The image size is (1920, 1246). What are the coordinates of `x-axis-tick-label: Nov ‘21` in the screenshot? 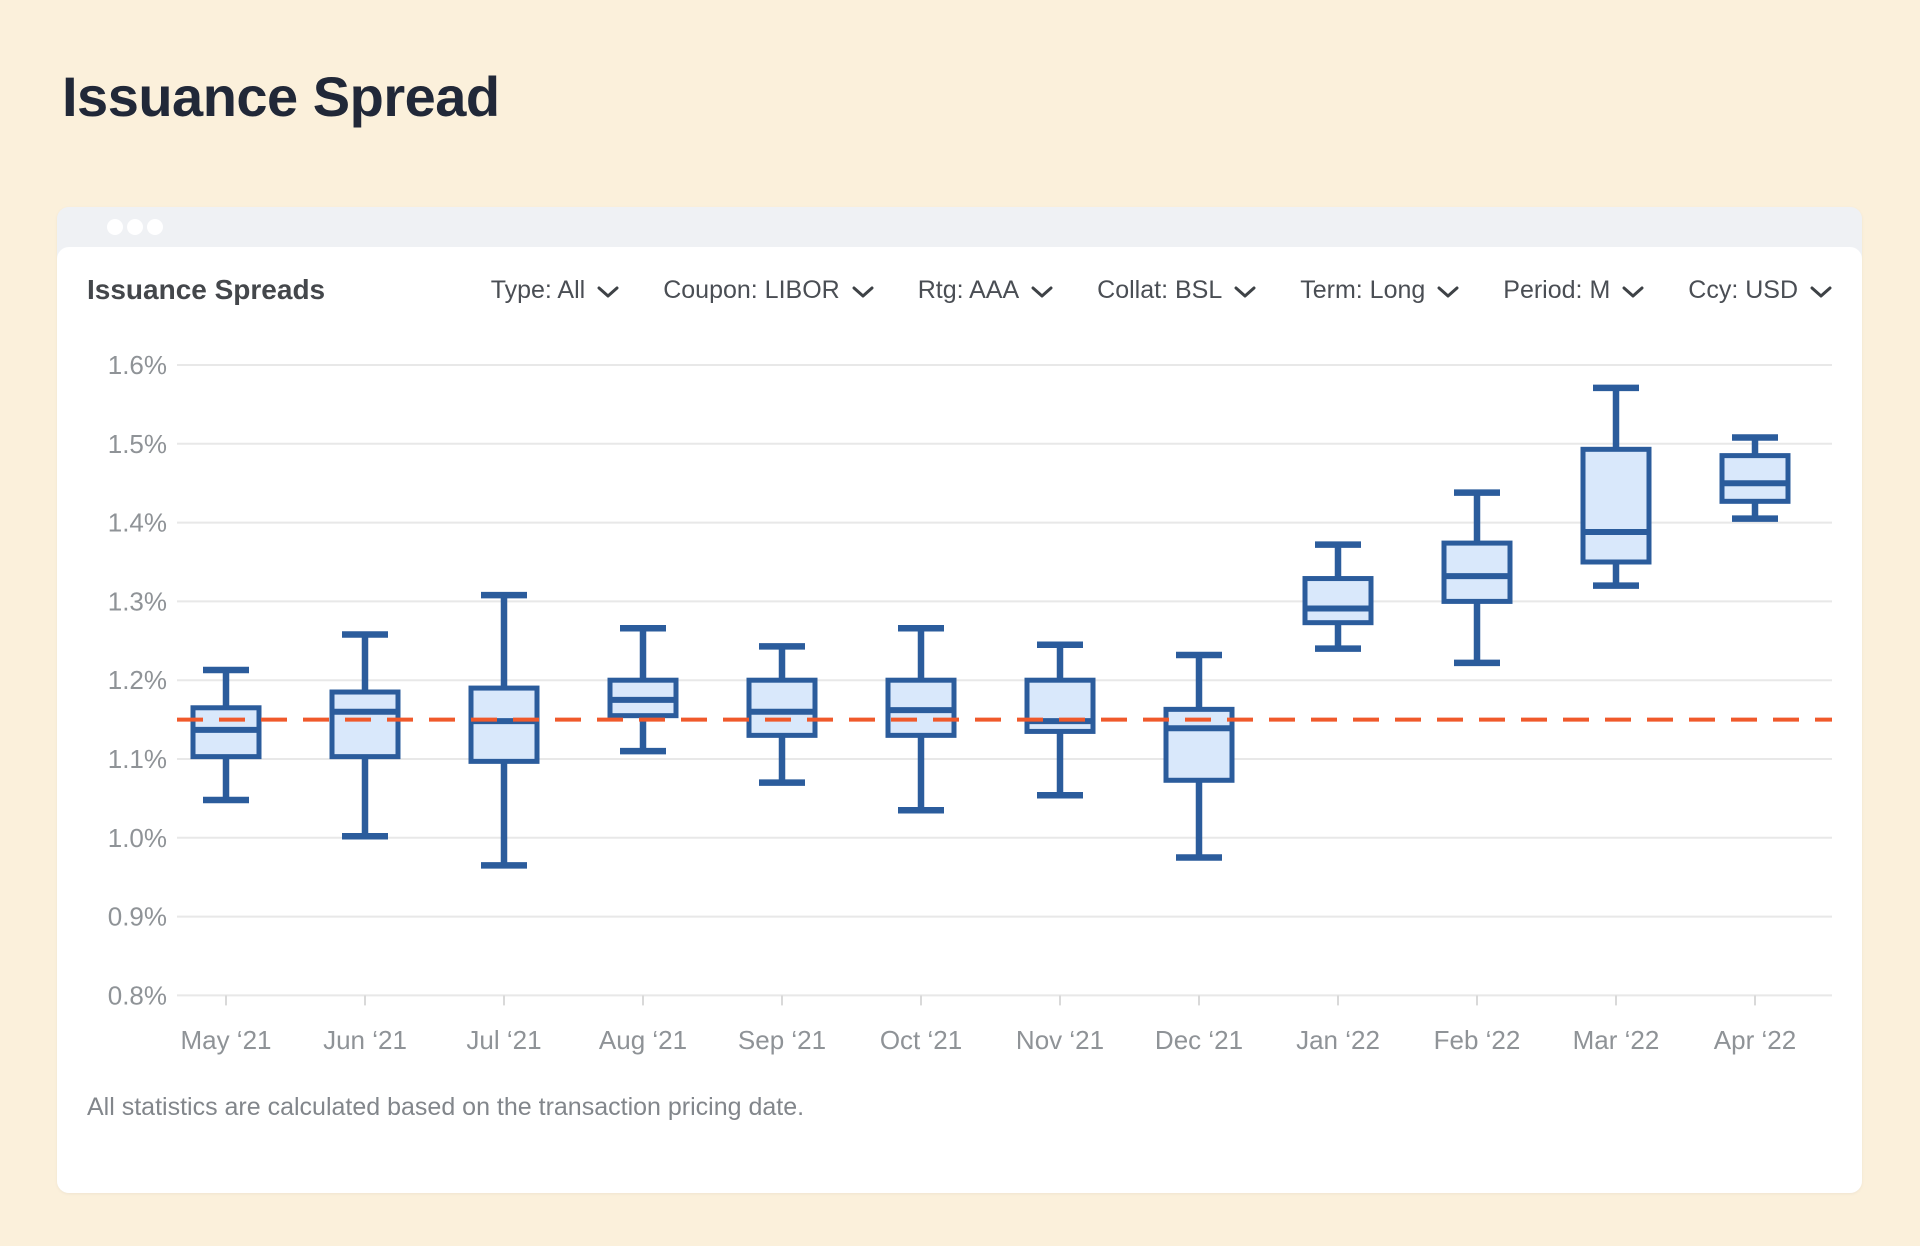 It's located at (1060, 1040).